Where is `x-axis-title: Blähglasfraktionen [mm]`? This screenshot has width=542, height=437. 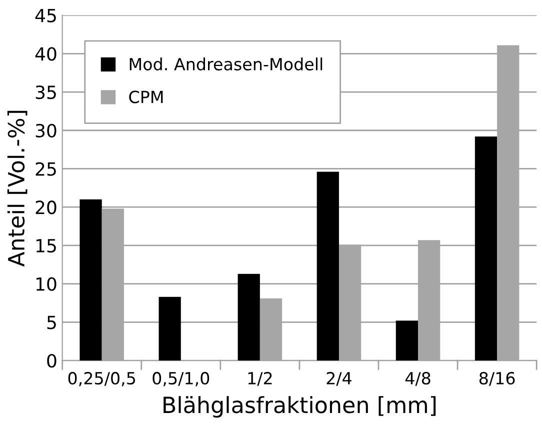 x-axis-title: Blähglasfraktionen [mm] is located at coordinates (300, 407).